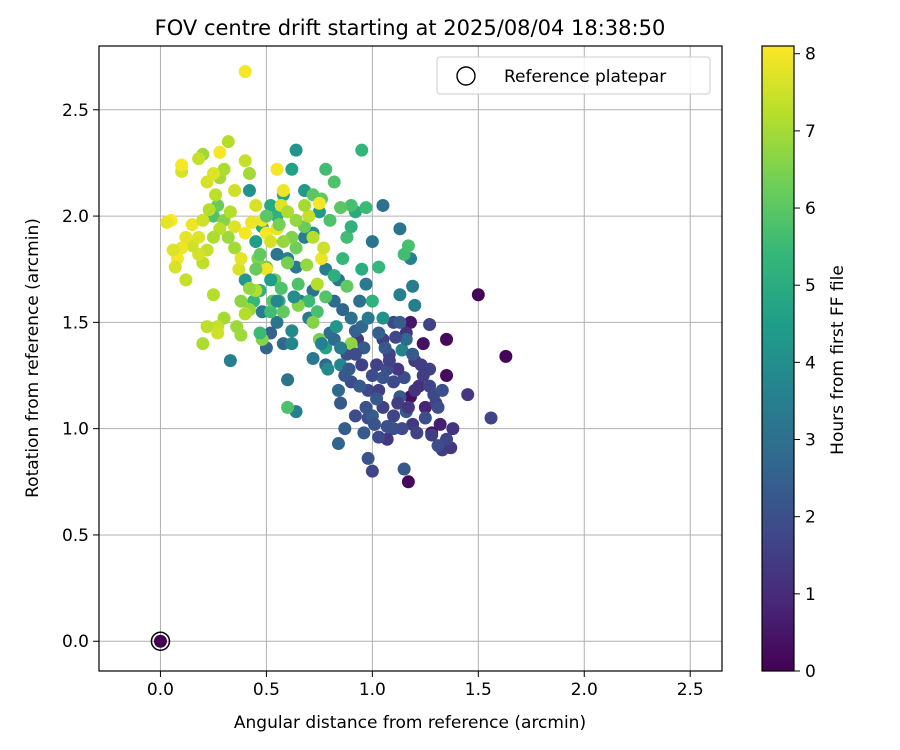  I want to click on y-tick-label: 1.0, so click(75, 430).